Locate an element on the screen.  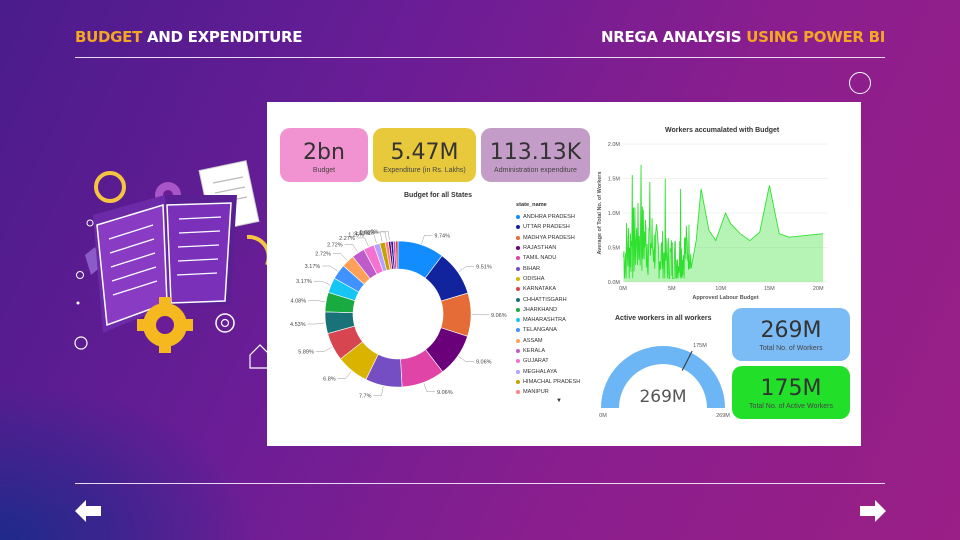
kpi-value: 5.47M is located at coordinates (424, 152).